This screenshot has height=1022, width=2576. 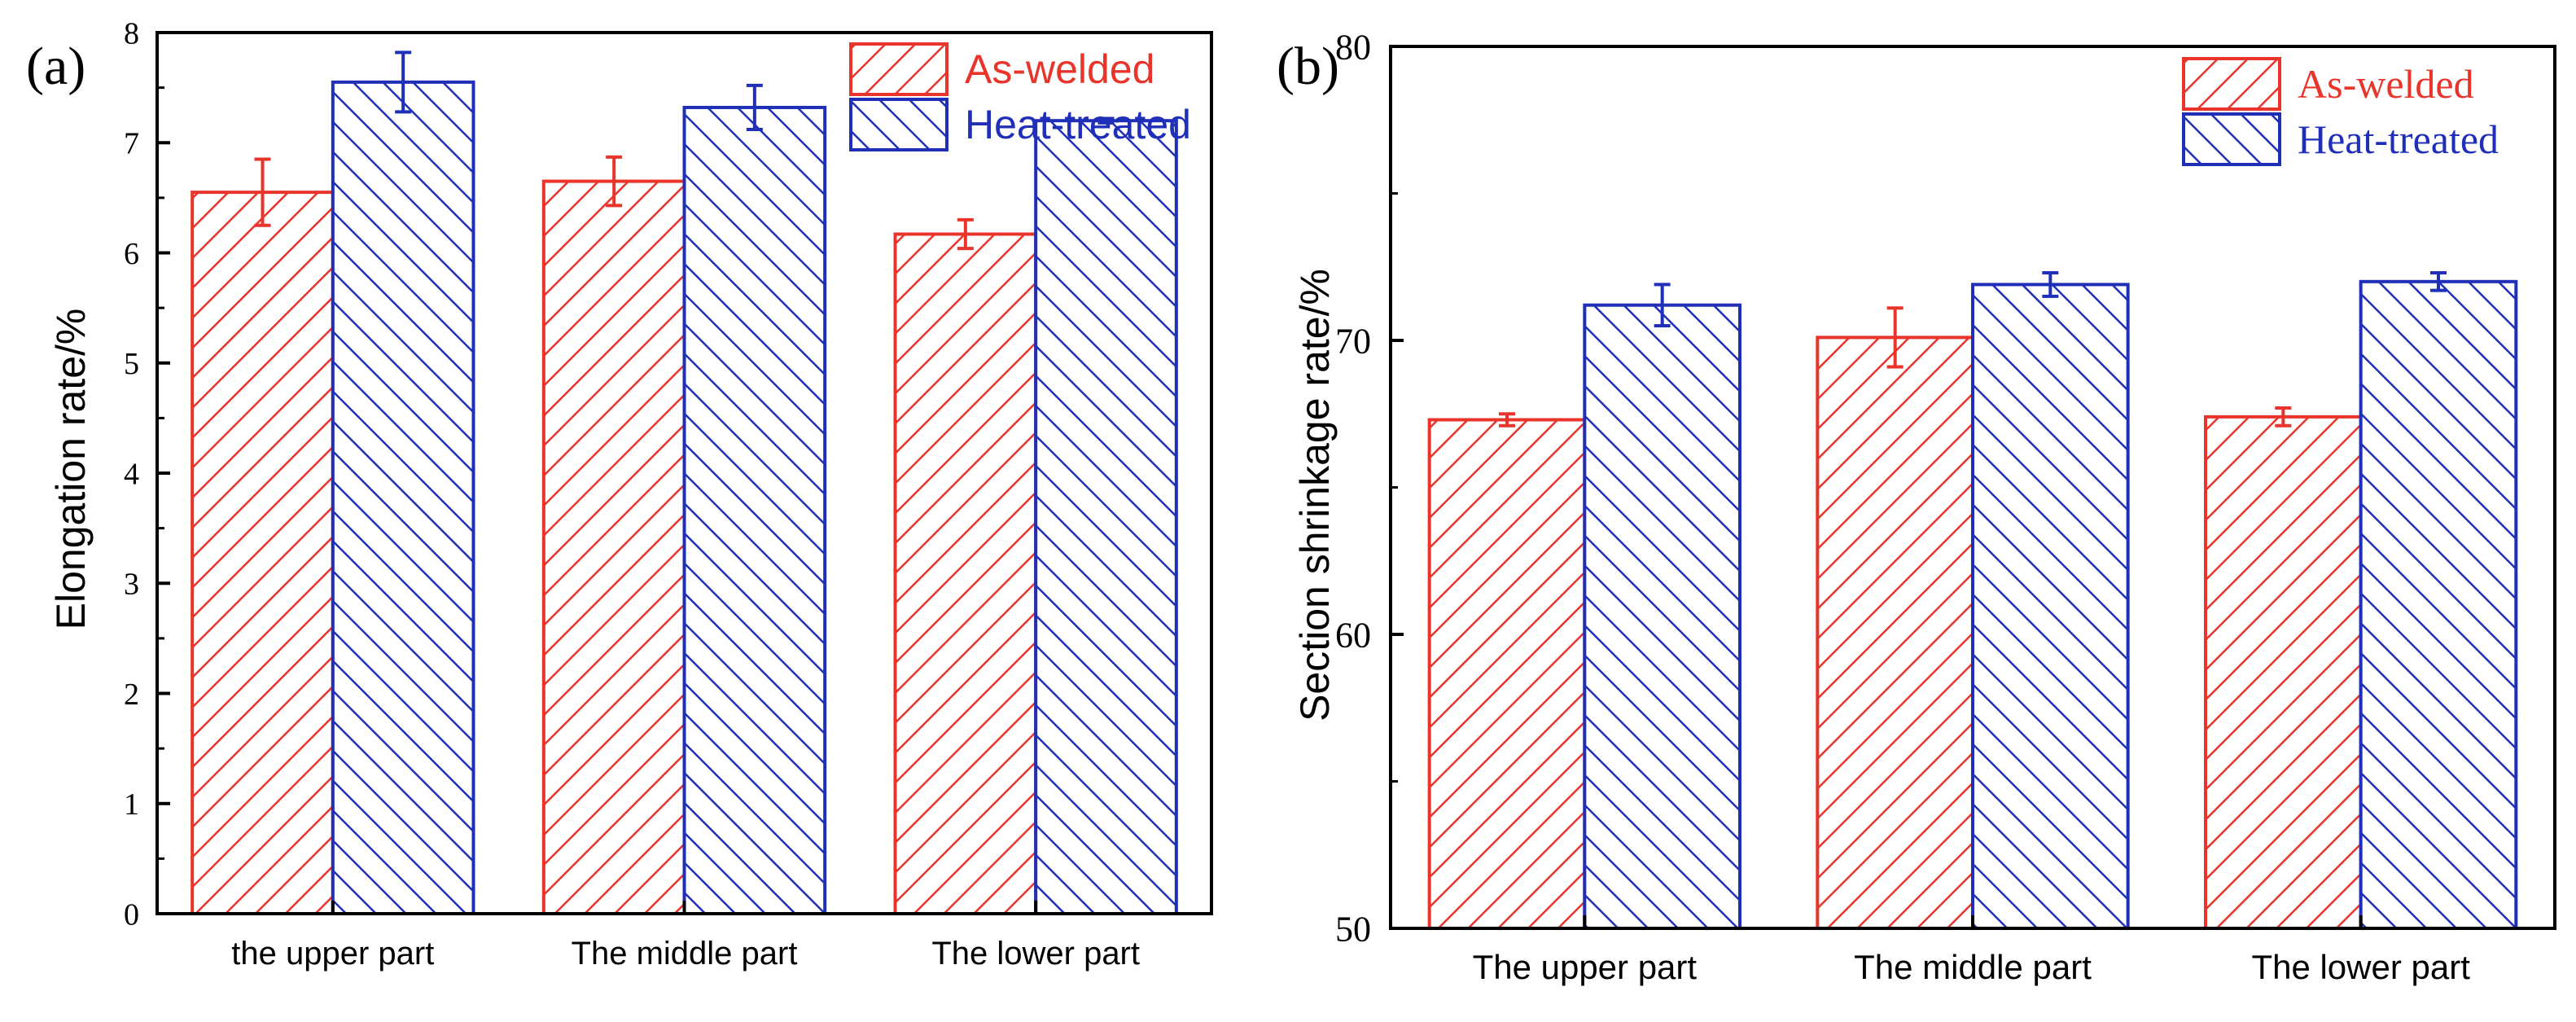 What do you see at coordinates (685, 954) in the screenshot?
I see `x-tick-label-a-1: The middle part` at bounding box center [685, 954].